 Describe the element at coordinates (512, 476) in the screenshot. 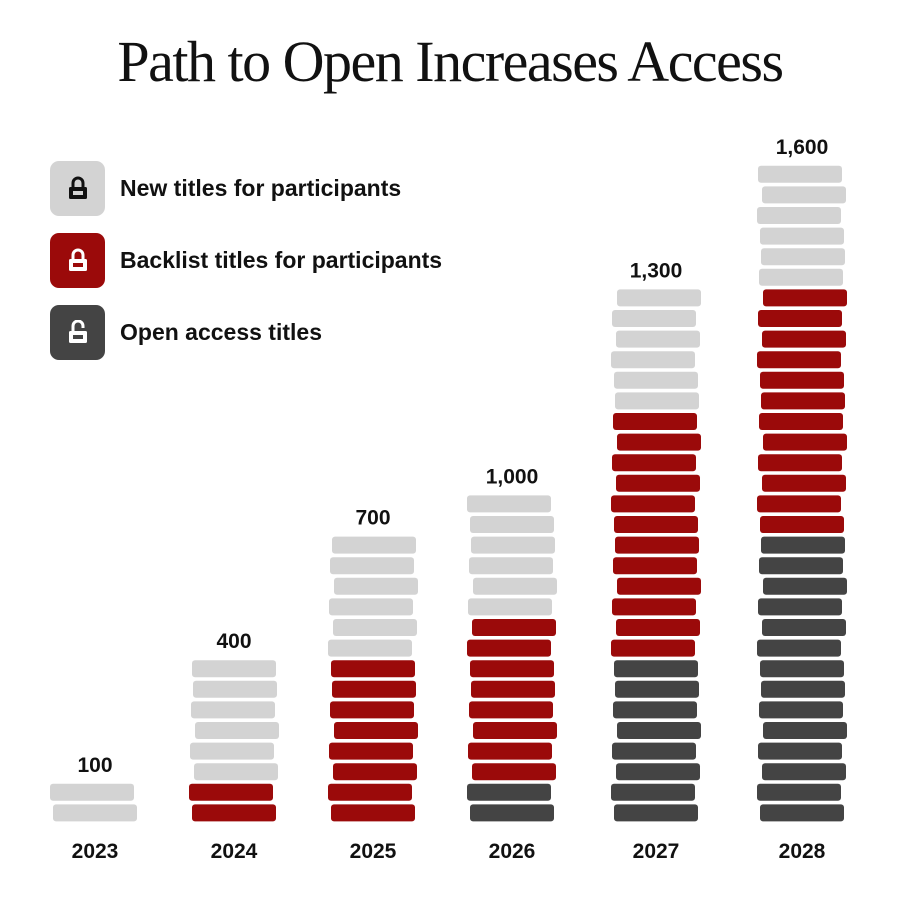

I see `total-label: 1,000` at that location.